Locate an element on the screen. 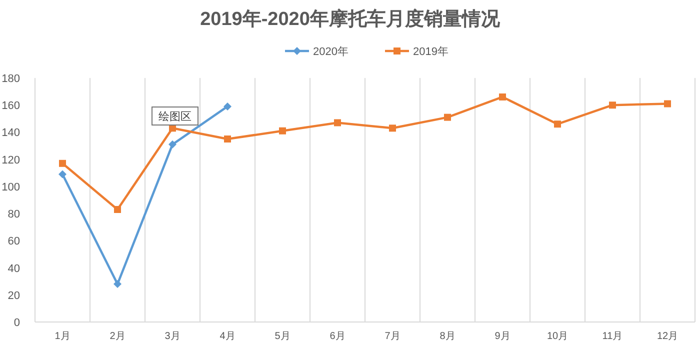 Image resolution: width=700 pixels, height=344 pixels. x-tick-label: 6月 is located at coordinates (338, 336).